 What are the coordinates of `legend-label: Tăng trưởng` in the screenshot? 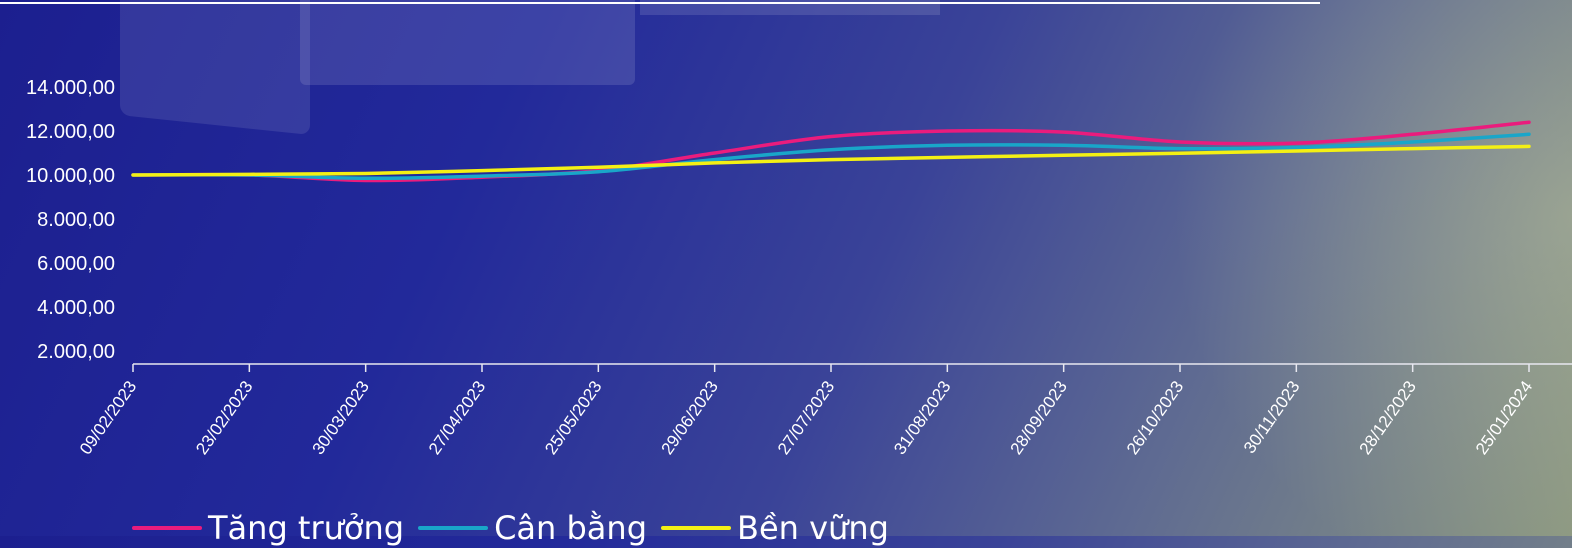 It's located at (306, 528).